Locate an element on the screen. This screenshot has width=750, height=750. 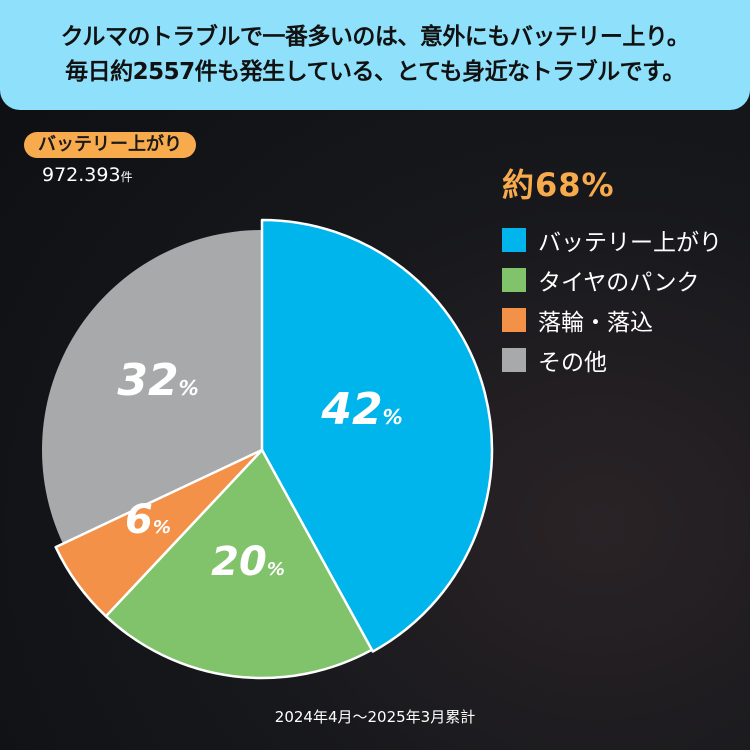
headline-percentage: 約68% is located at coordinates (558, 185).